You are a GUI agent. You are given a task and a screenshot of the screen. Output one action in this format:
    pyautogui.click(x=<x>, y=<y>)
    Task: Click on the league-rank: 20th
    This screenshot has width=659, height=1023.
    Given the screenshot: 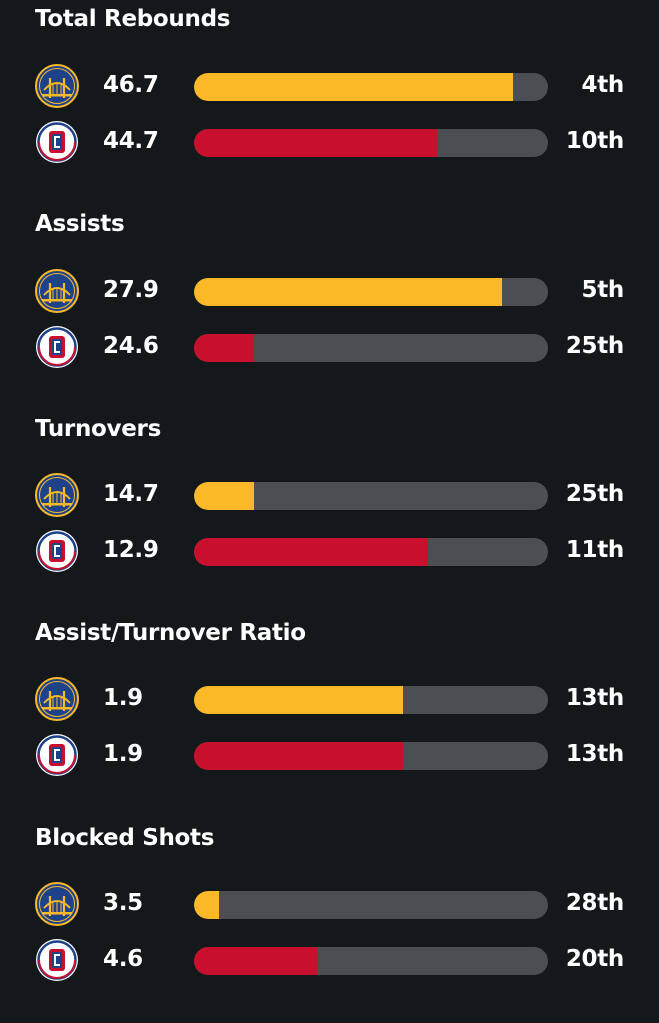 What is the action you would take?
    pyautogui.click(x=594, y=959)
    